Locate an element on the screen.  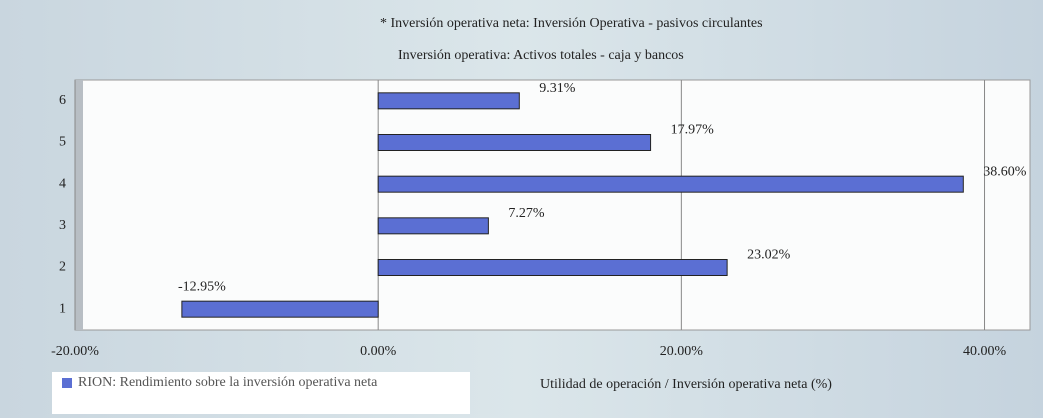
legend-swatch is located at coordinates (67, 383).